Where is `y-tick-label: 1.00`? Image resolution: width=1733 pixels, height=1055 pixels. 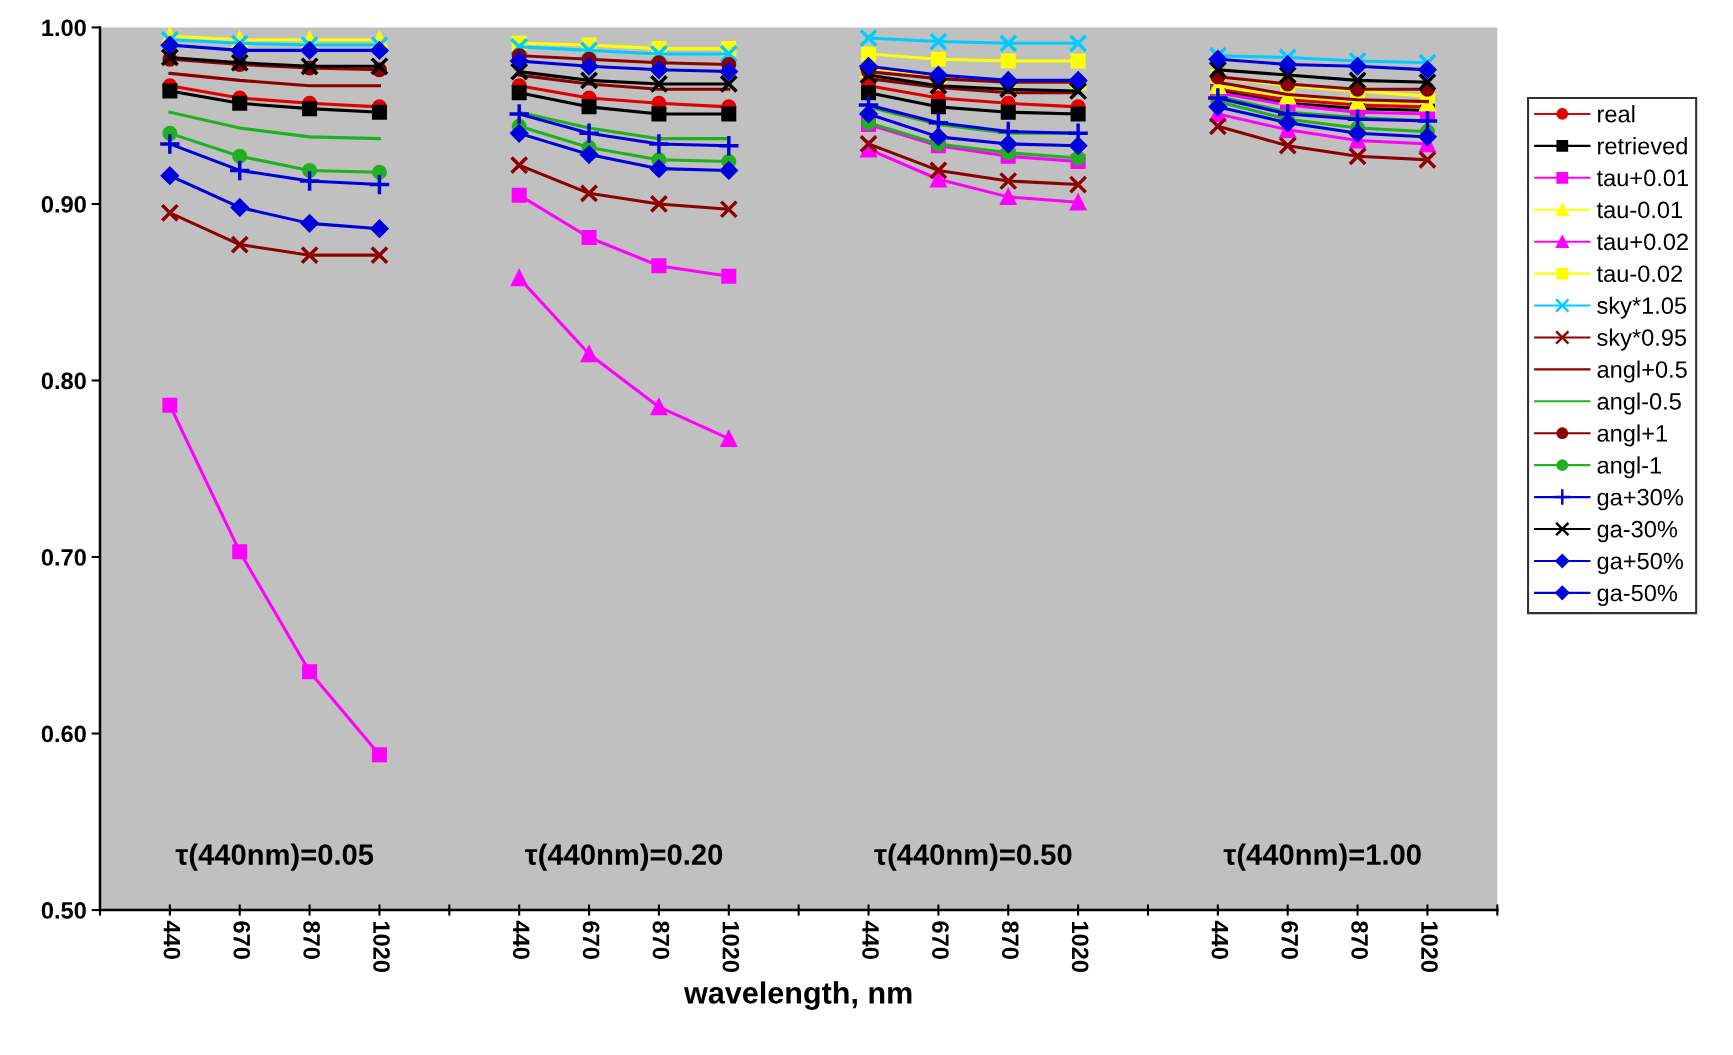 y-tick-label: 1.00 is located at coordinates (64, 28).